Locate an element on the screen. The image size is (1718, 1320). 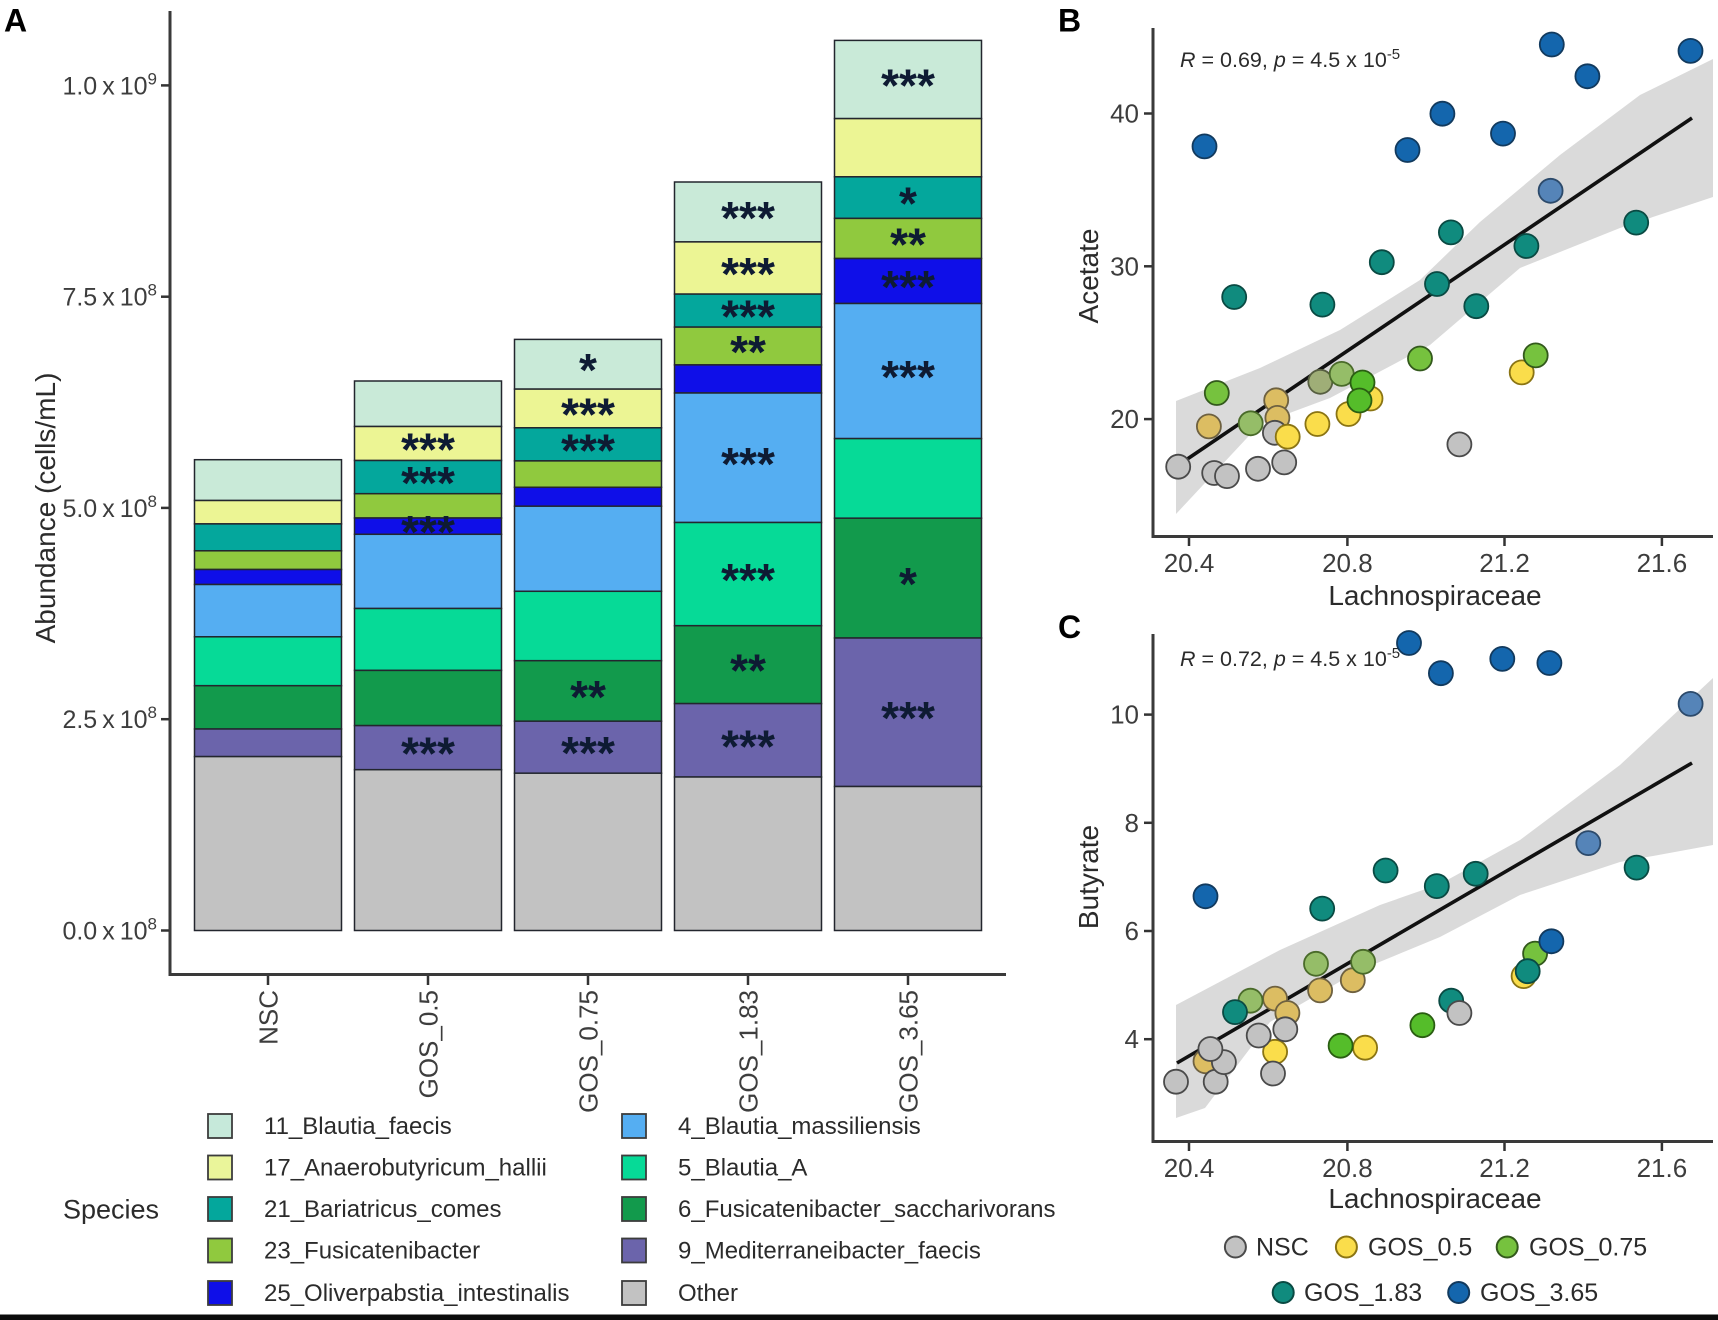
svg-text: 20 is located at coordinates (1124, 419).